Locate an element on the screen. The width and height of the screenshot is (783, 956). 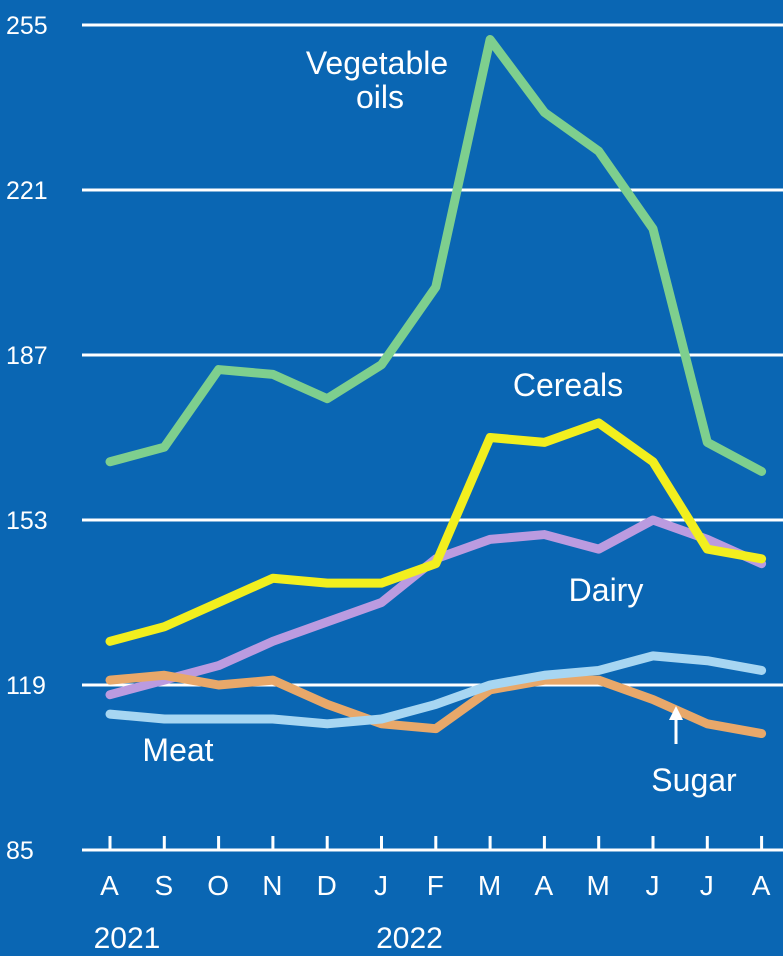
year-label: 2022 is located at coordinates (409, 938).